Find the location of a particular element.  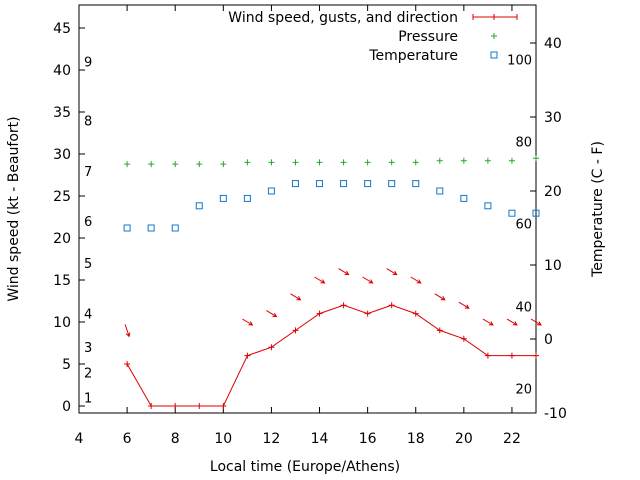

y-left-tick-label: 35 is located at coordinates (62, 113).